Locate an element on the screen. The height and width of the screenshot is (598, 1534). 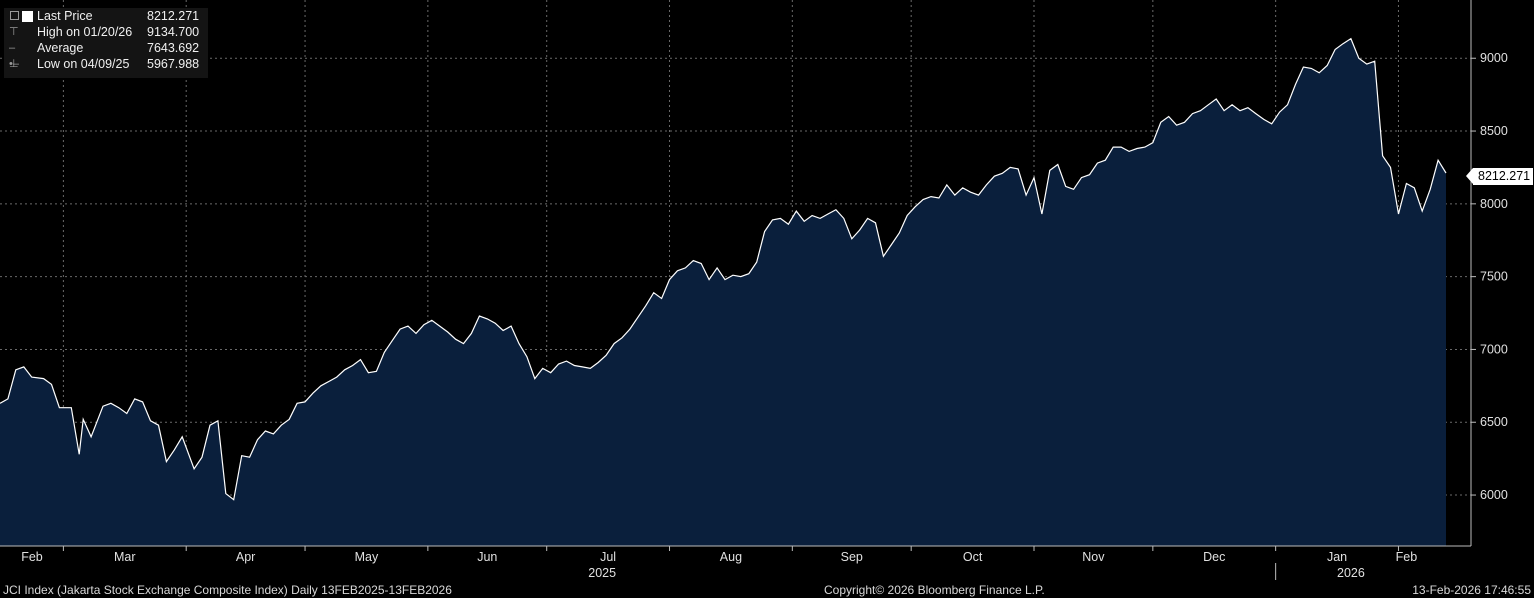
legend-row-low: ⊥ Low on 04/09/25 5967.988 is located at coordinates (106, 64).